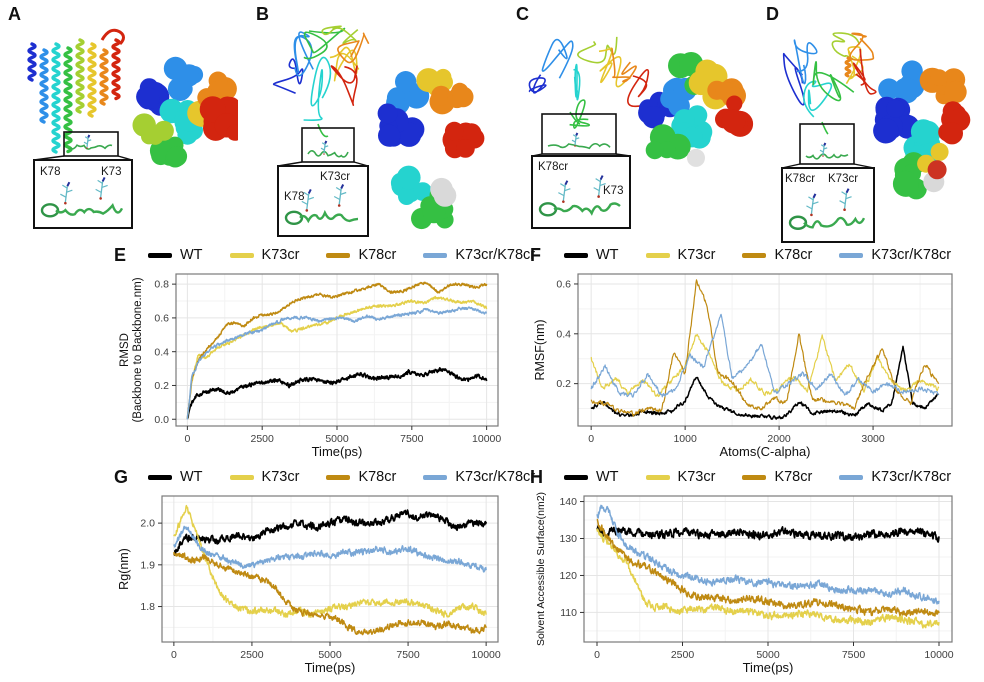  Describe the element at coordinates (540, 349) in the screenshot. I see `y-axis-title: RMSF(nm)` at that location.